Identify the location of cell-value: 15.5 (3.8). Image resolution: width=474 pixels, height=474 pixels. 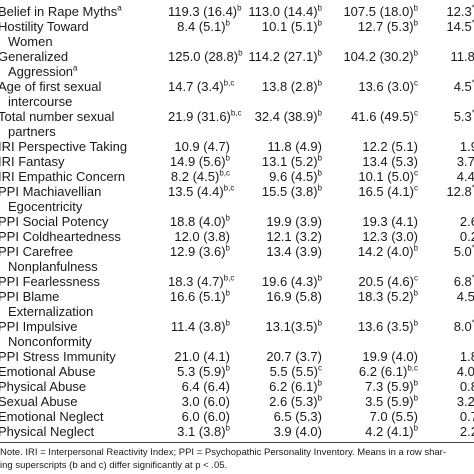
(289, 191).